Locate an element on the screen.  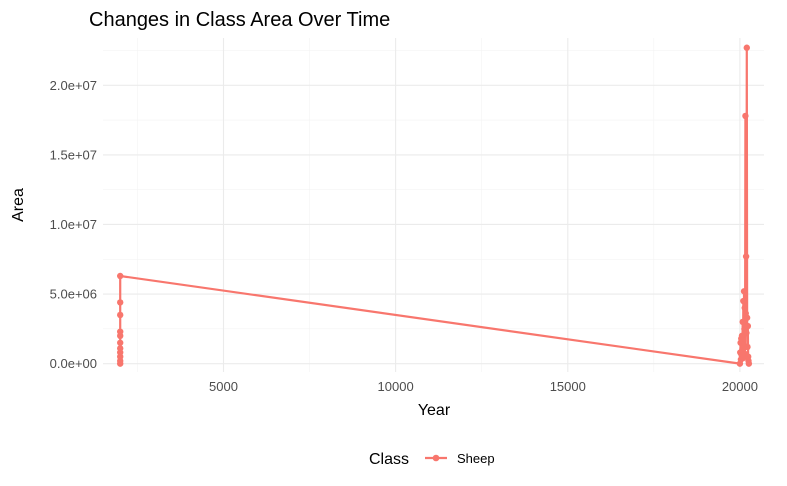
legend: Class Sheep is located at coordinates (432, 459).